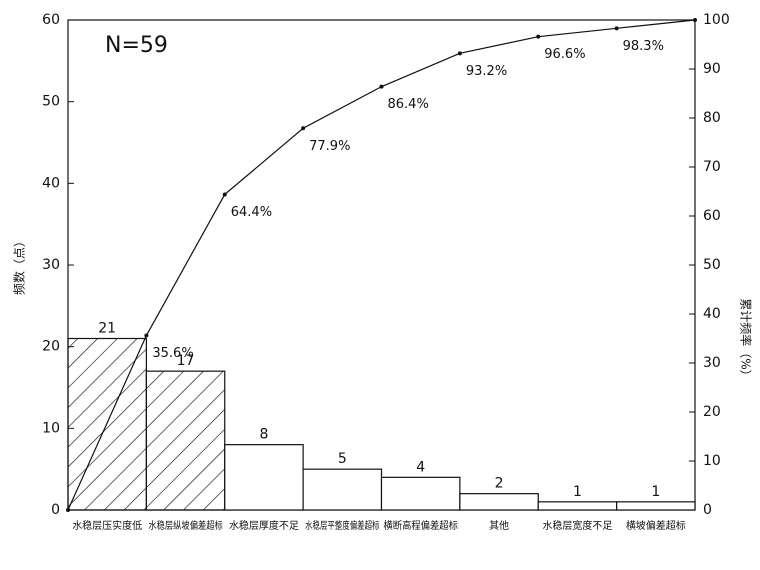 Image resolution: width=760 pixels, height=570 pixels. I want to click on y-tick-label: 50, so click(51, 102).